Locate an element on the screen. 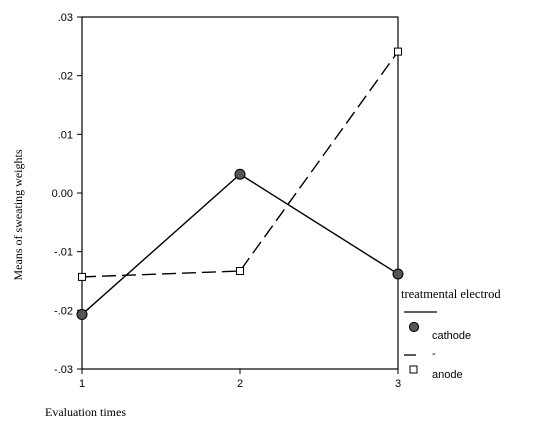  x-axis-ticks: 1 2 3 is located at coordinates (240, 379).